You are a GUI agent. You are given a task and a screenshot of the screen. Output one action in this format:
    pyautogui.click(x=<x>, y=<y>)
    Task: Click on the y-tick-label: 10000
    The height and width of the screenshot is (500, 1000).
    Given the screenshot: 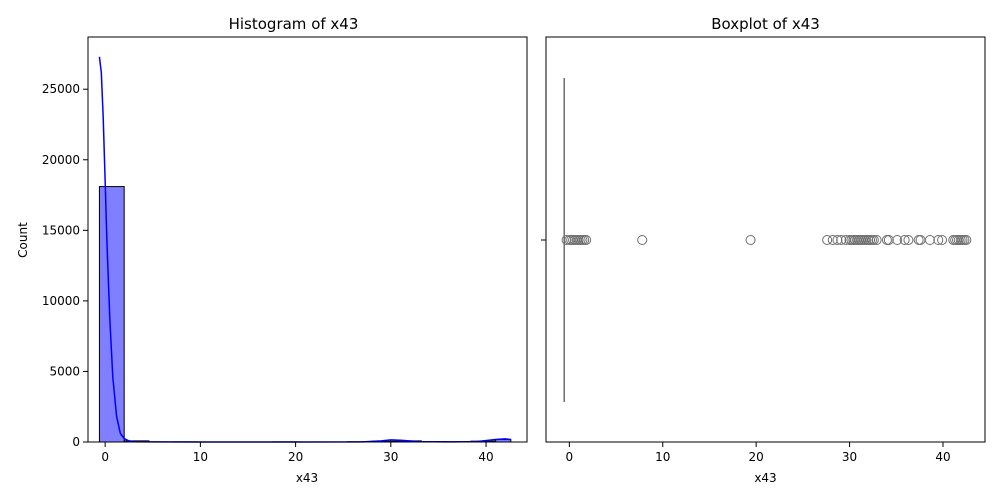 What is the action you would take?
    pyautogui.click(x=61, y=301)
    